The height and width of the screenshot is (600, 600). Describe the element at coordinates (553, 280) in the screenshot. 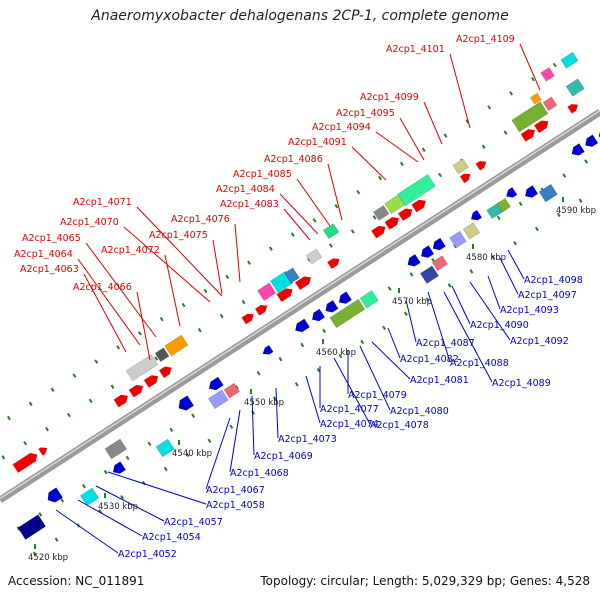

I see `reverse-gene-label: A2cp1_4098` at that location.